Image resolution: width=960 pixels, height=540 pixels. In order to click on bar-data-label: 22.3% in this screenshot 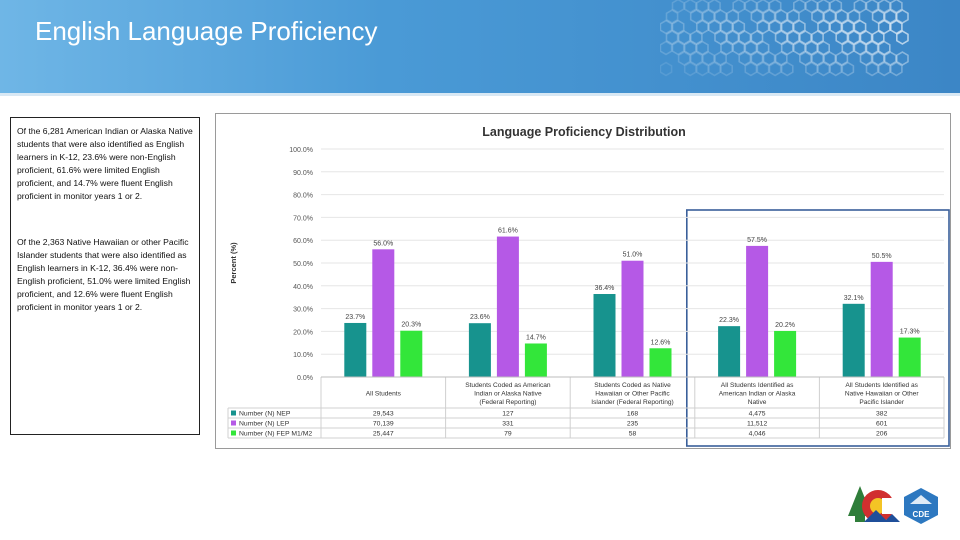, I will do `click(729, 320)`.